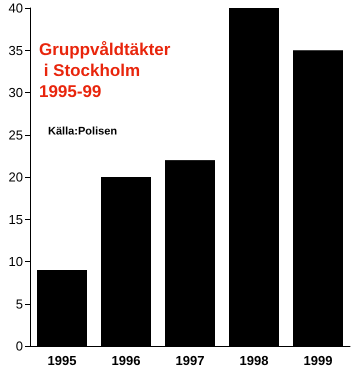 The image size is (360, 370). I want to click on x-tick-label: 1996, so click(126, 360).